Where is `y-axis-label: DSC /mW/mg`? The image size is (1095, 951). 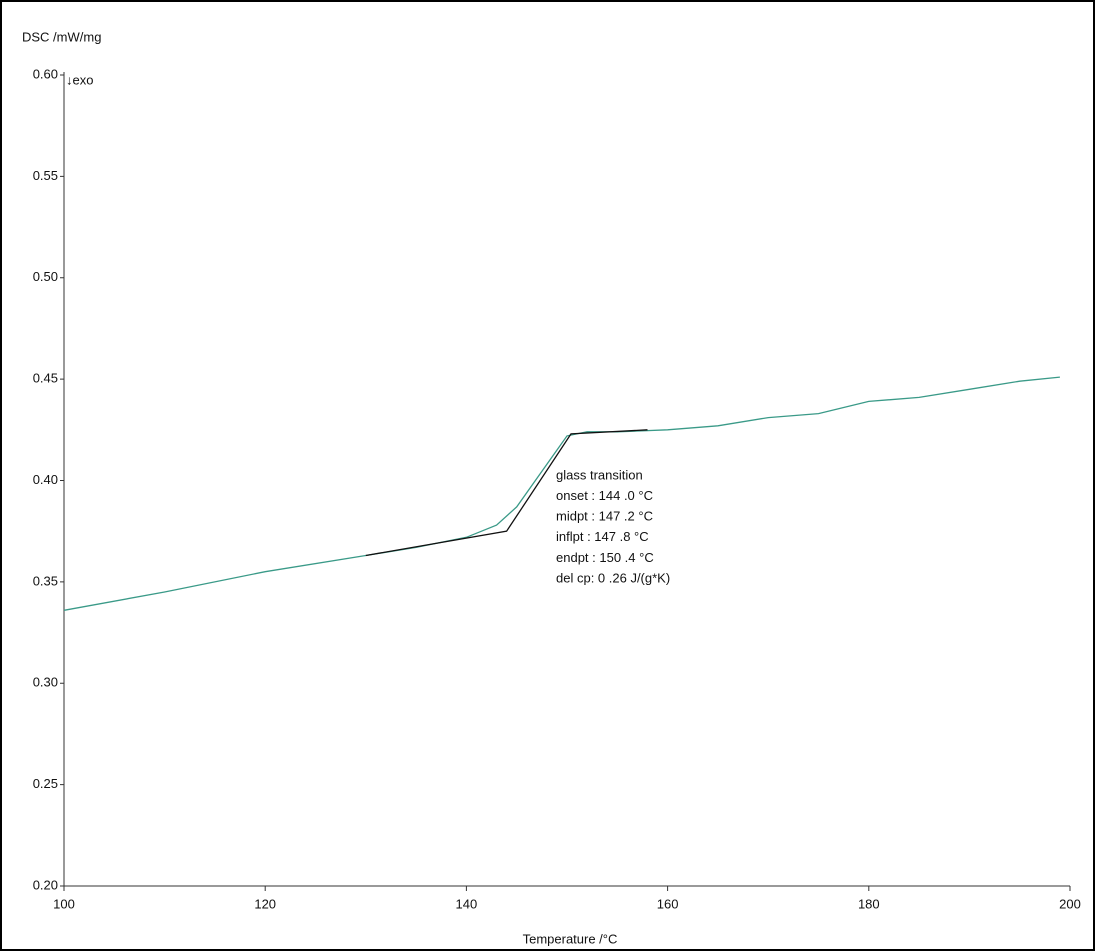 y-axis-label: DSC /mW/mg is located at coordinates (61, 36).